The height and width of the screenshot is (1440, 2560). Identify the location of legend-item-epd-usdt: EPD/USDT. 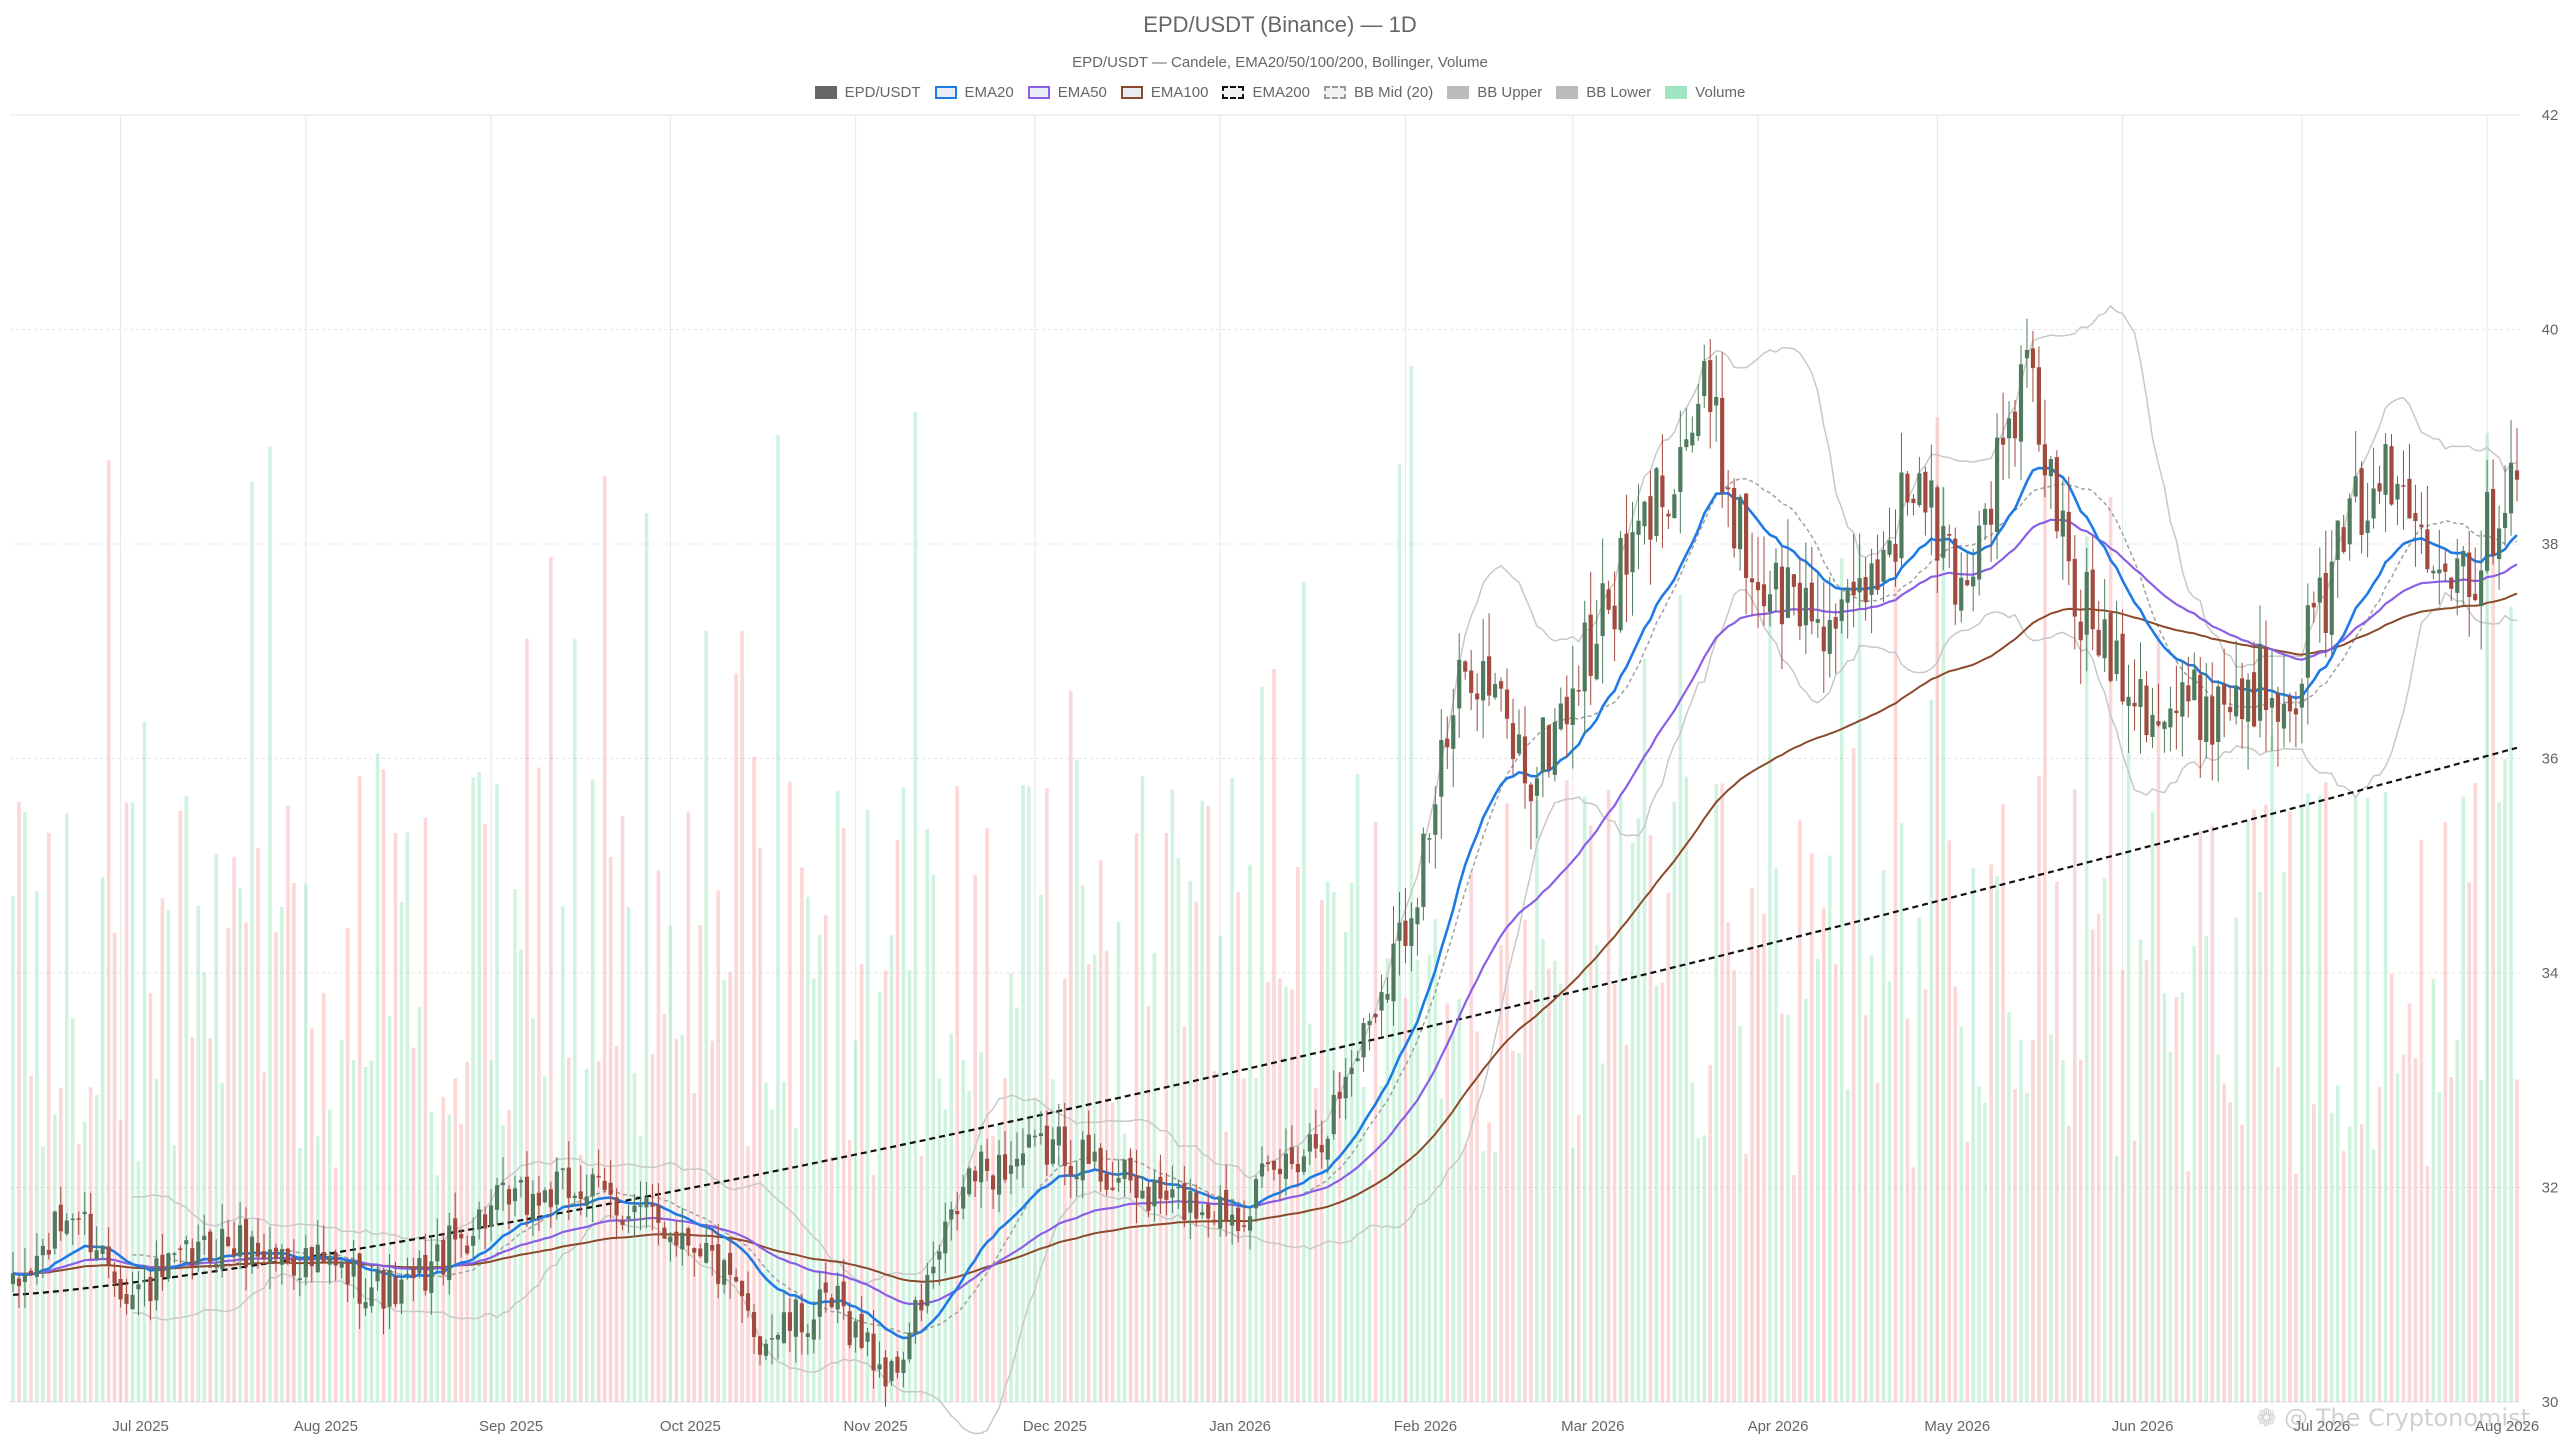
(867, 92).